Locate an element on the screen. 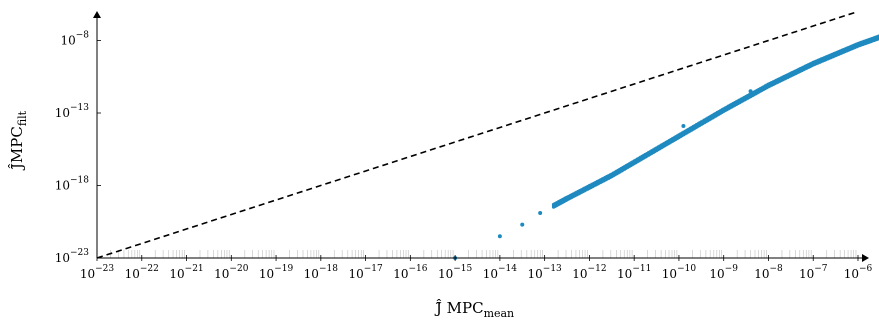  x-axis-arrow is located at coordinates (865, 258).